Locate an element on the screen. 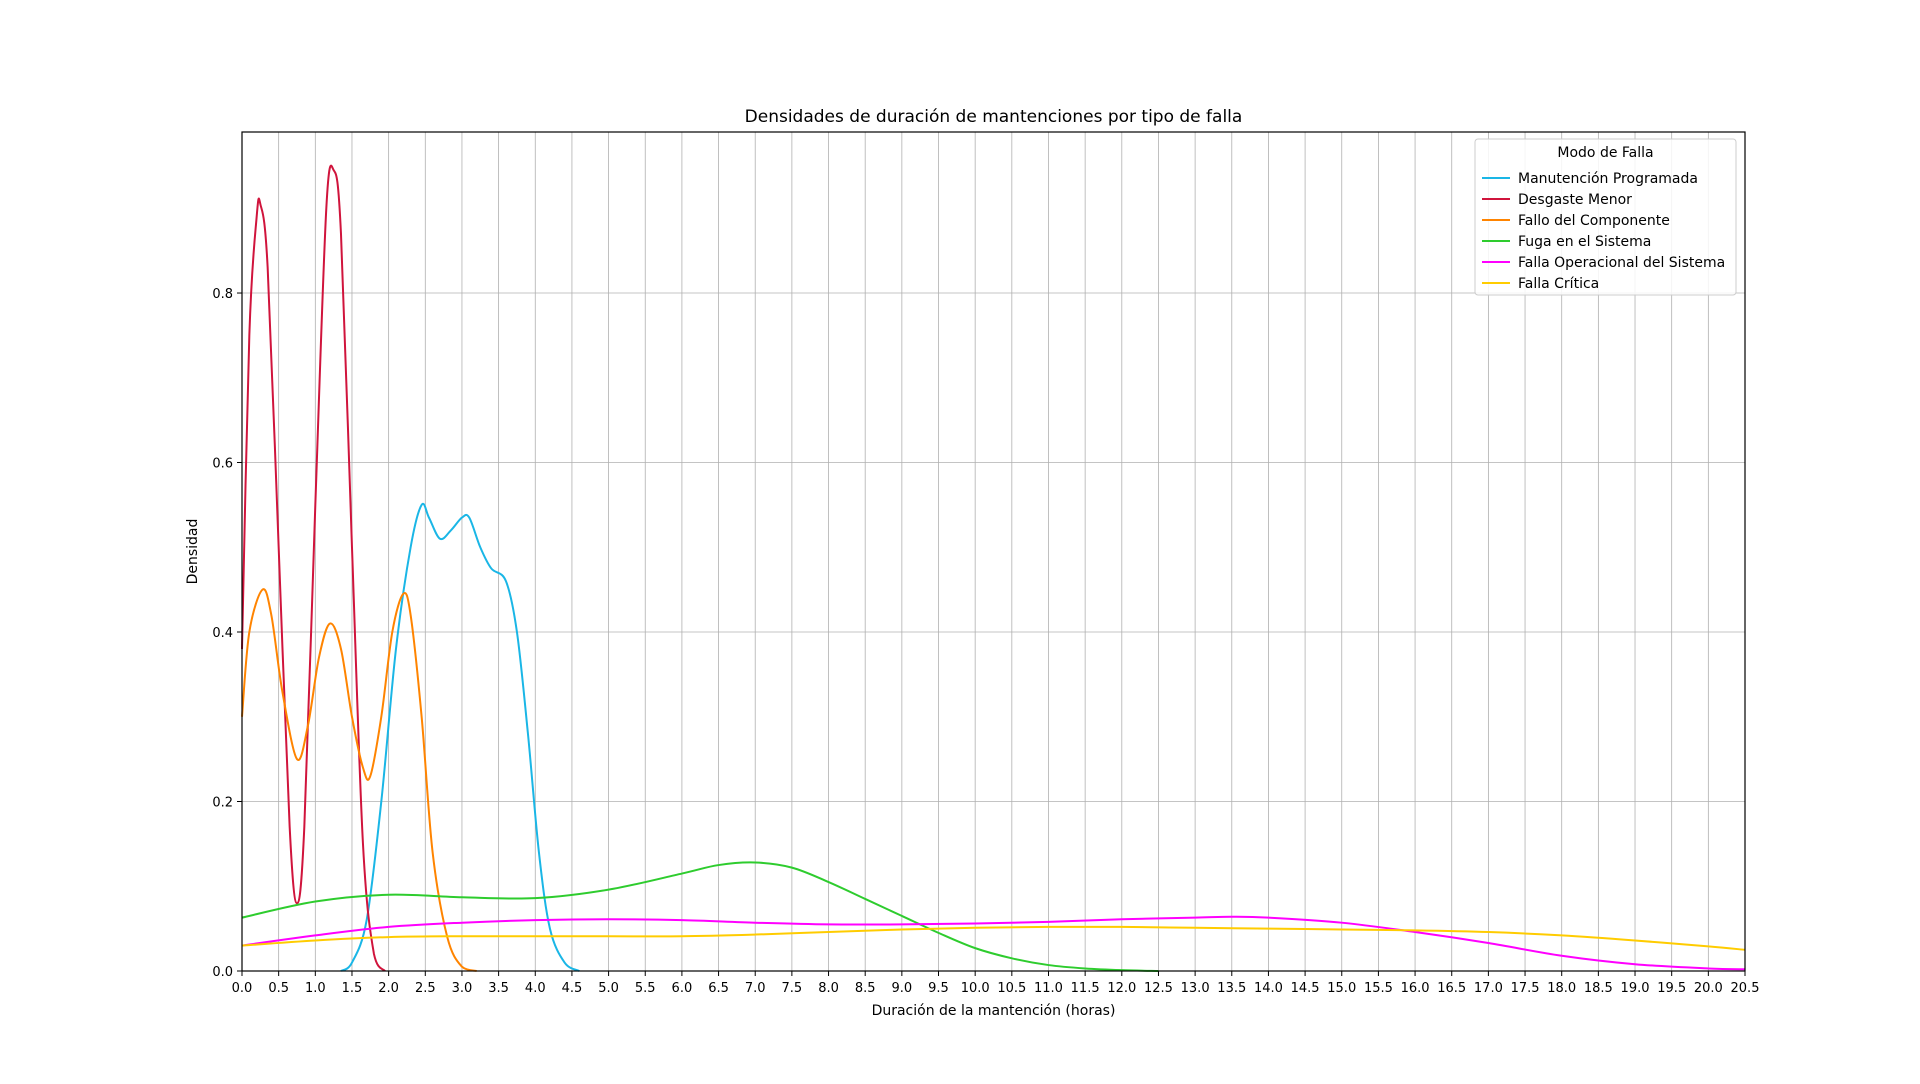  series-line-falla-operacional-del-sistema is located at coordinates (993, 943).